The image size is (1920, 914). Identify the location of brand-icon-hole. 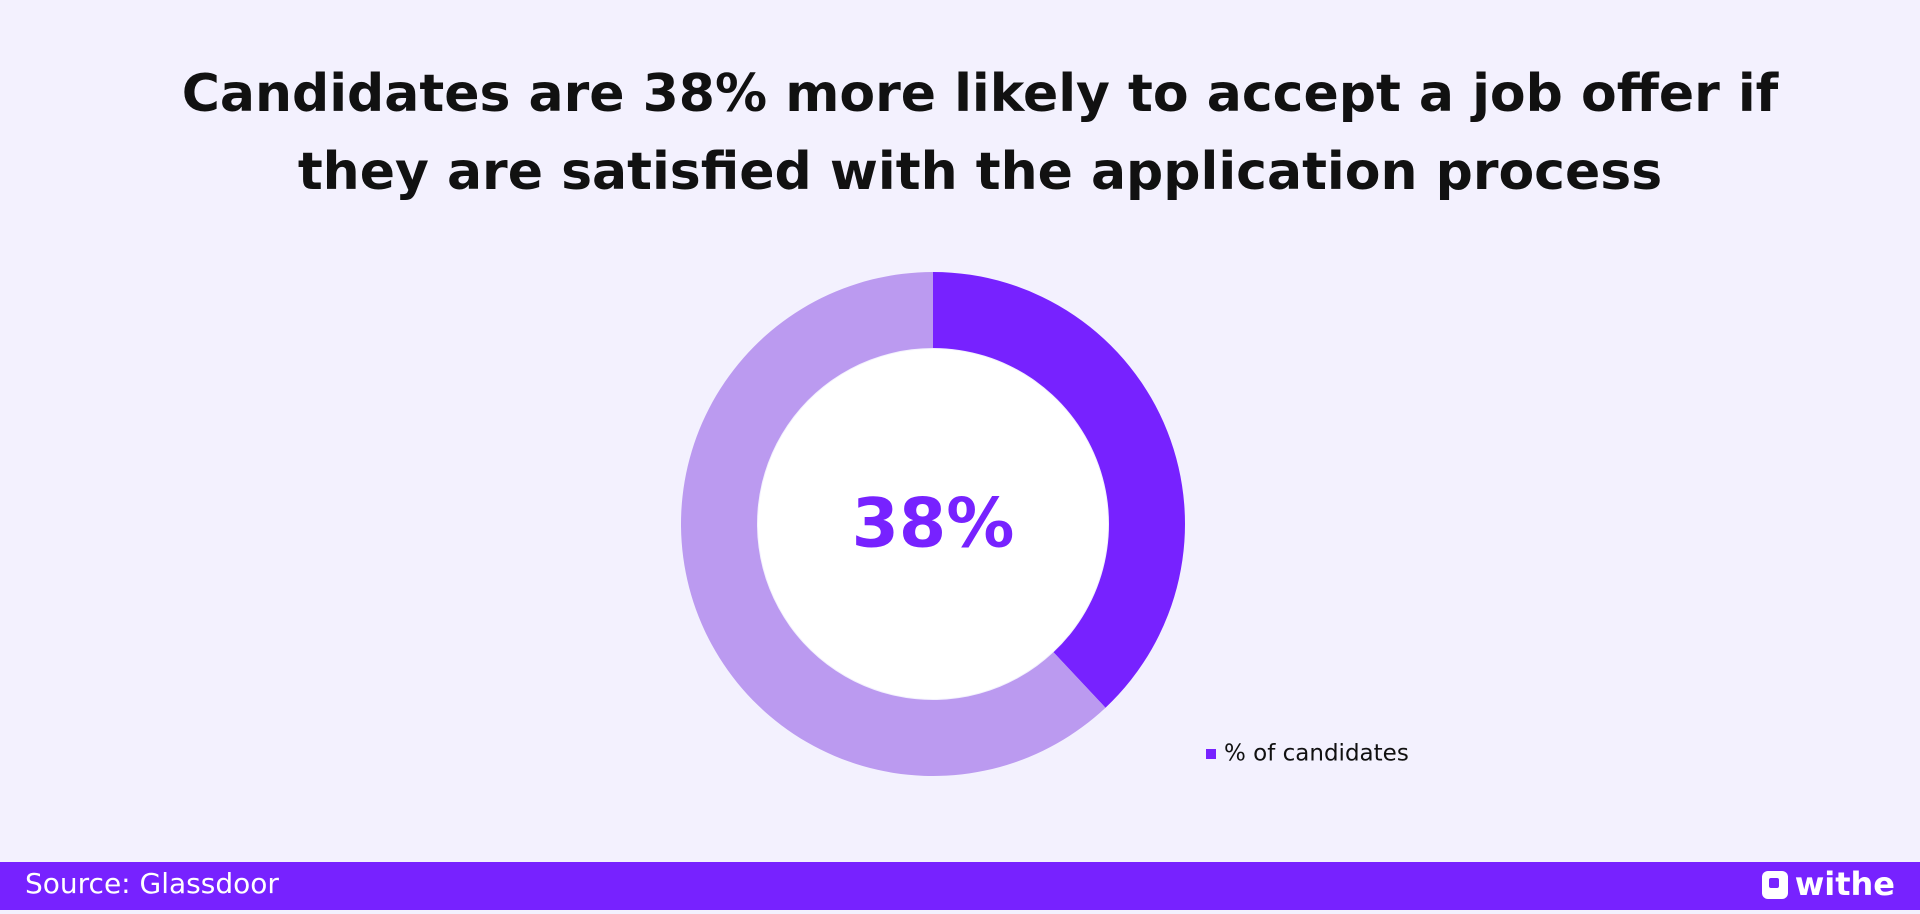
(1774, 883).